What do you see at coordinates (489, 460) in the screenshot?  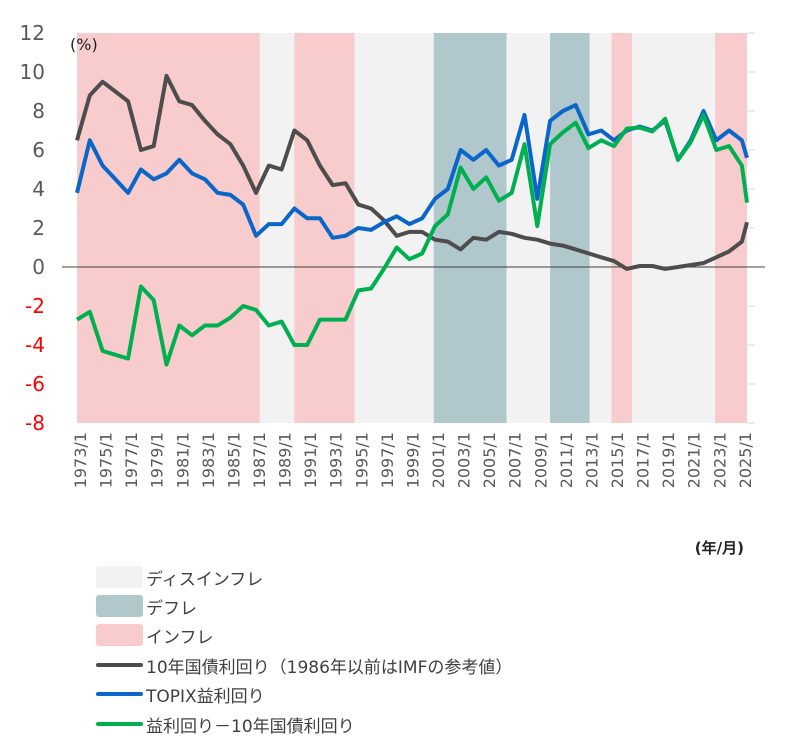 I see `x-tick-label: 2005/1` at bounding box center [489, 460].